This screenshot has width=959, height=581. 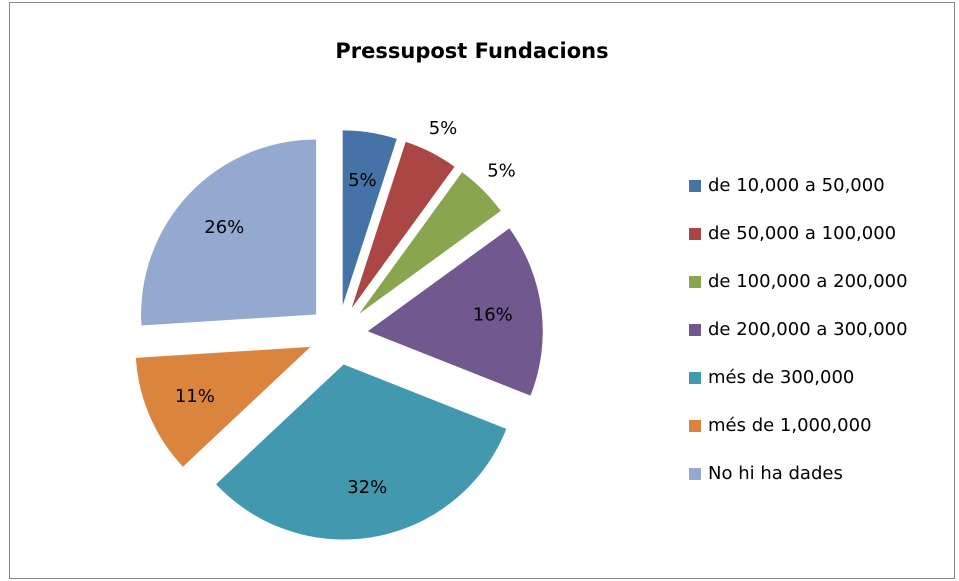 I want to click on legend-label: de 200,000 a 300,000, so click(x=808, y=329).